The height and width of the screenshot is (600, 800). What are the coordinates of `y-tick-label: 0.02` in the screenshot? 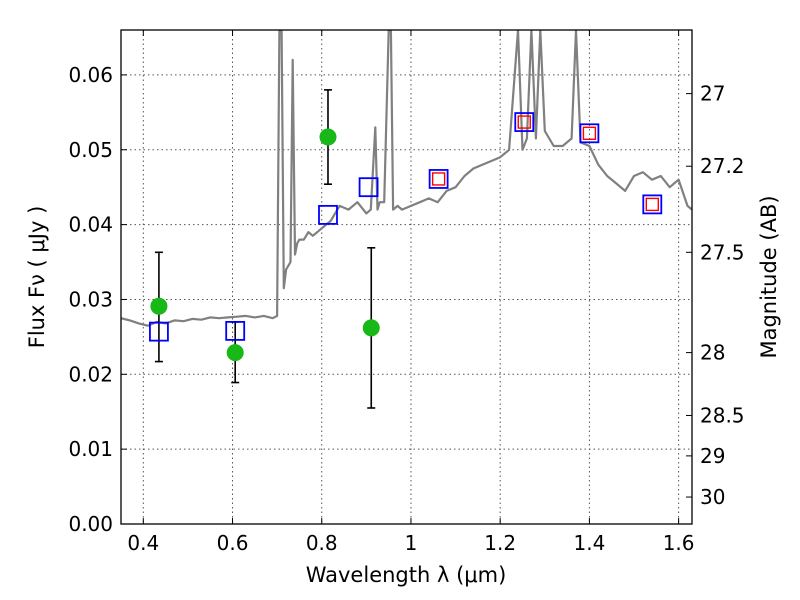 It's located at (90, 374).